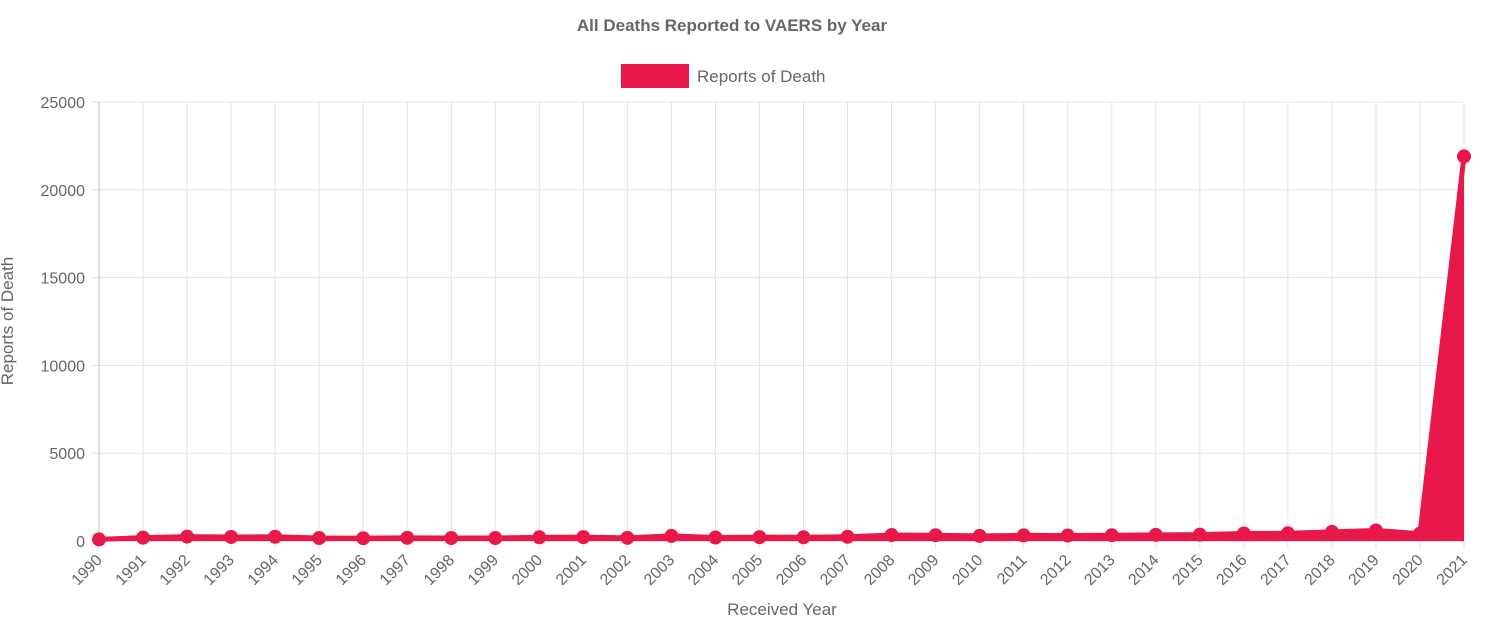 The image size is (1500, 636). Describe the element at coordinates (483, 570) in the screenshot. I see `x-tick-label: 1999` at that location.